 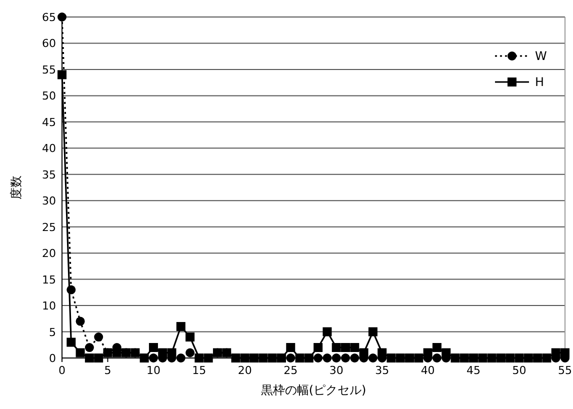 What do you see at coordinates (565, 370) in the screenshot?
I see `x-tick-label: 55` at bounding box center [565, 370].